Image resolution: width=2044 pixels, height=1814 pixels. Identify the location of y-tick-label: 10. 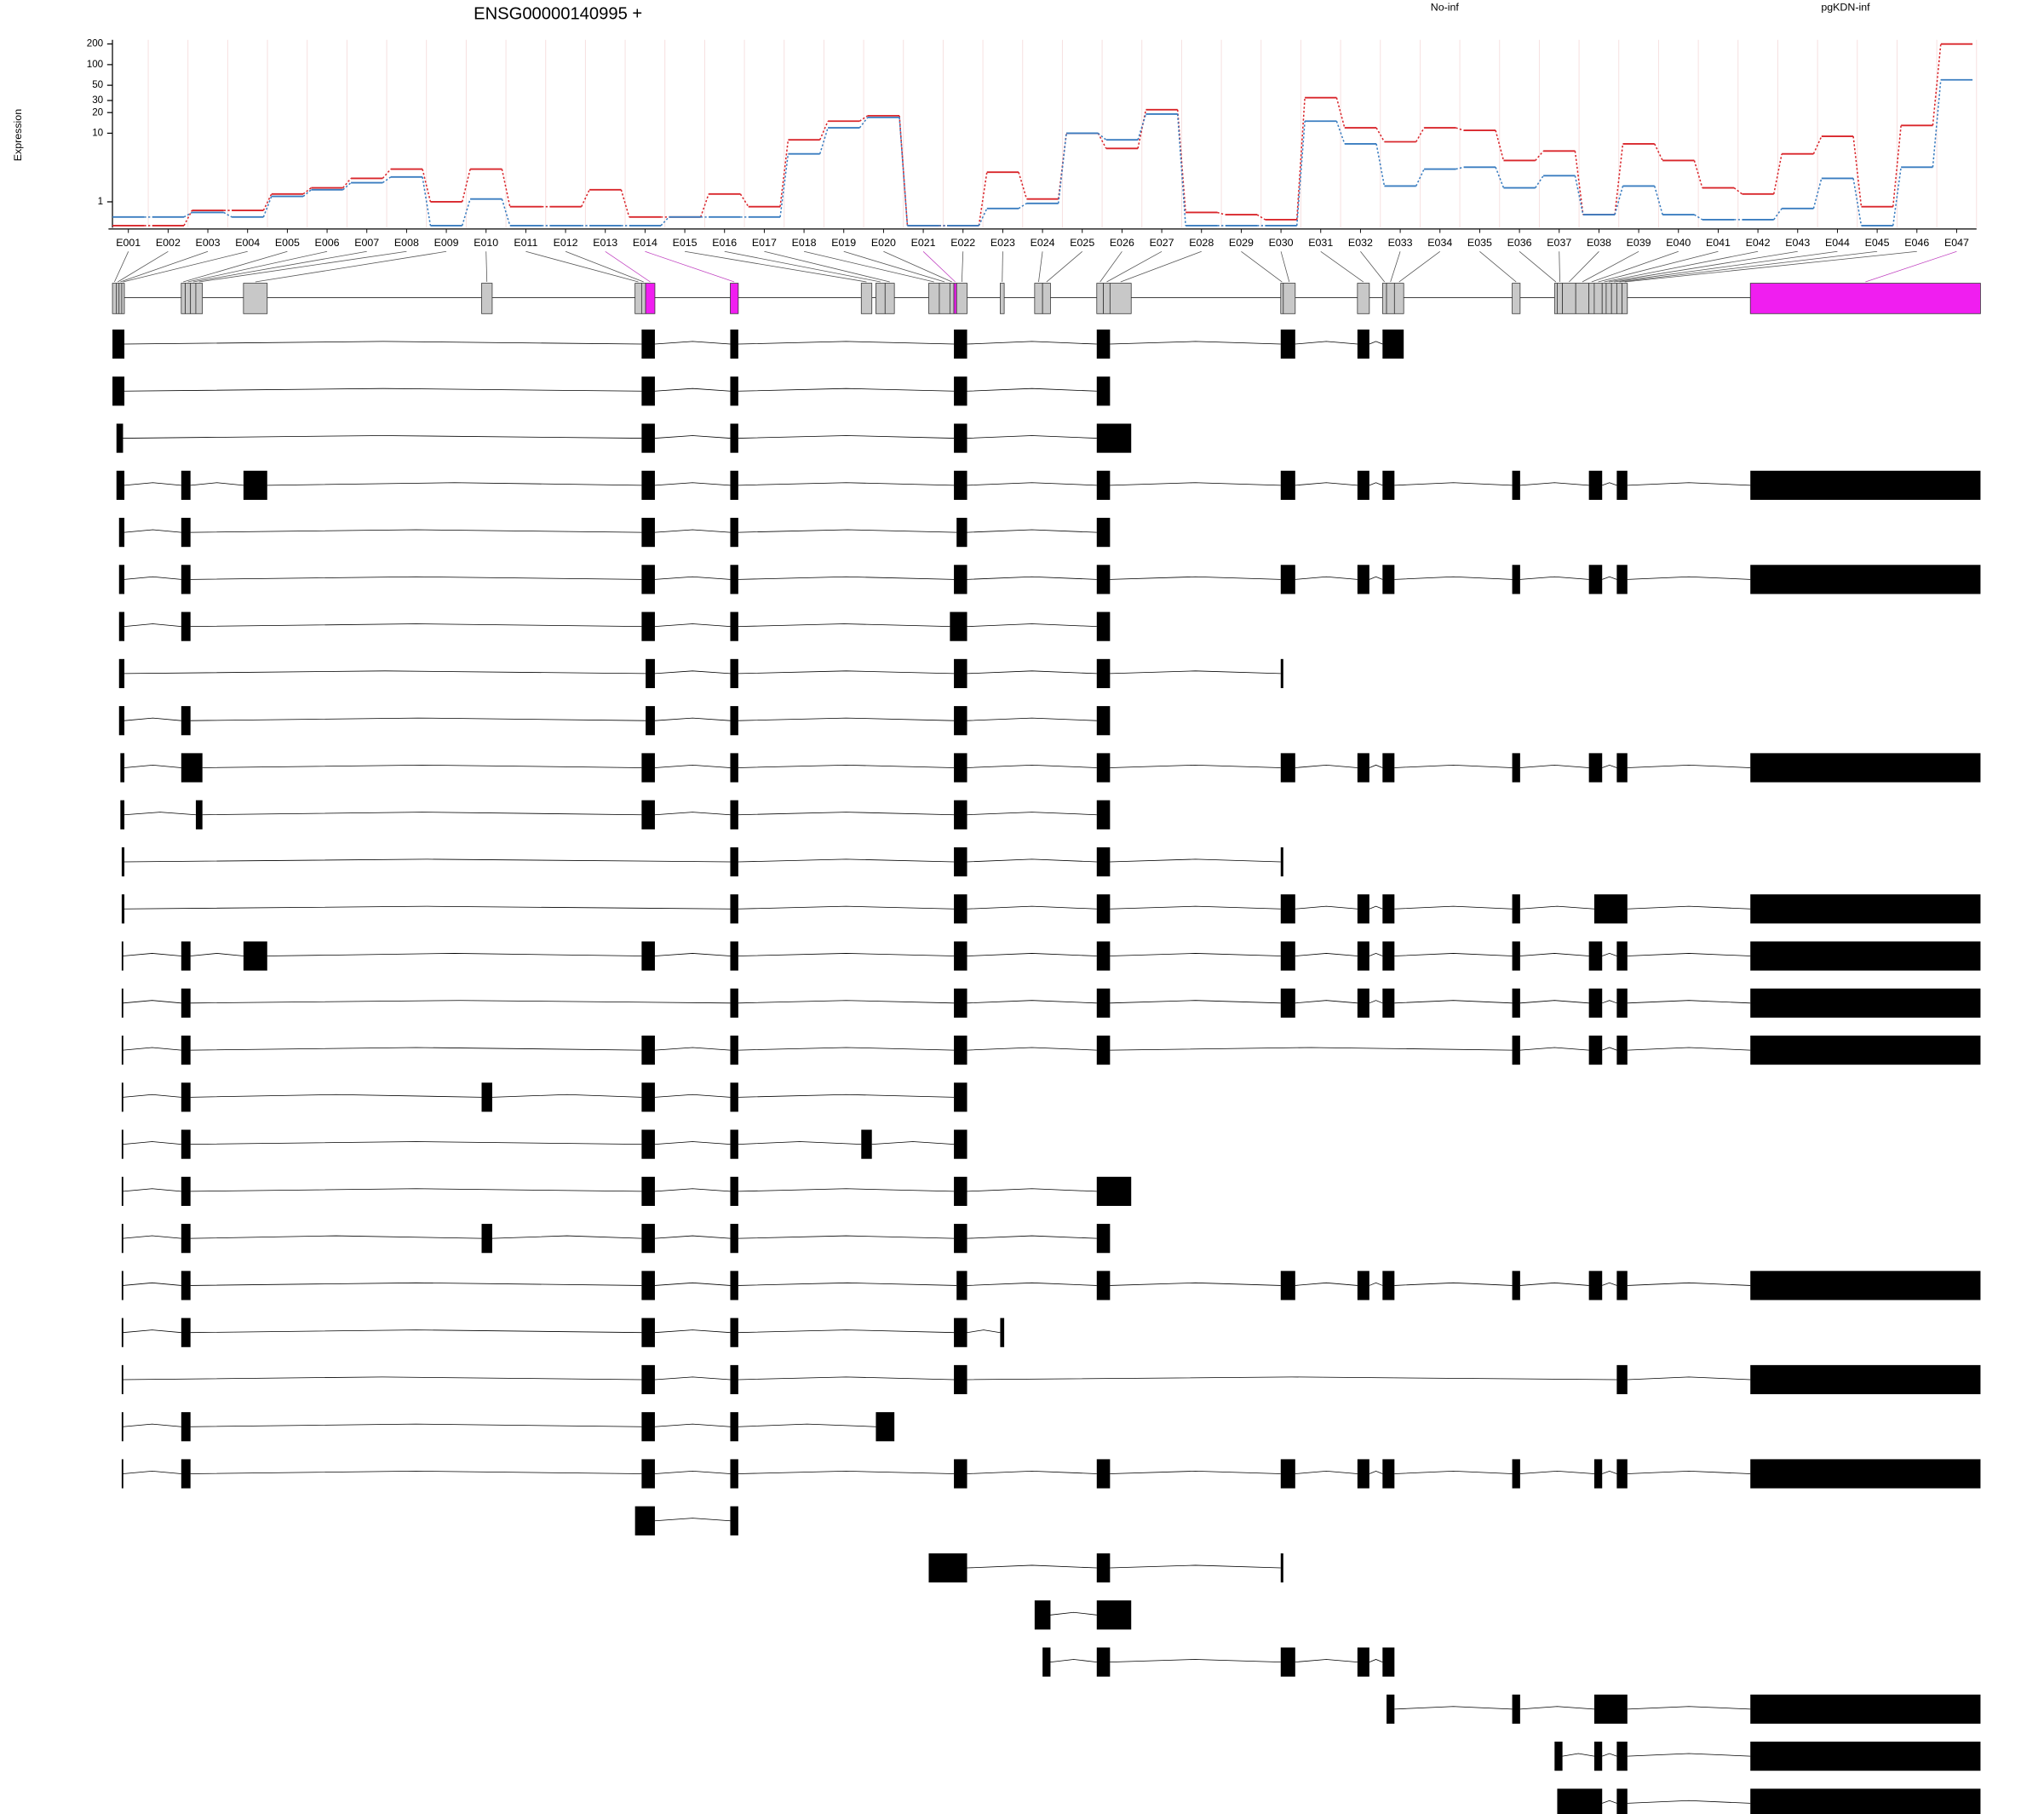
(97, 133).